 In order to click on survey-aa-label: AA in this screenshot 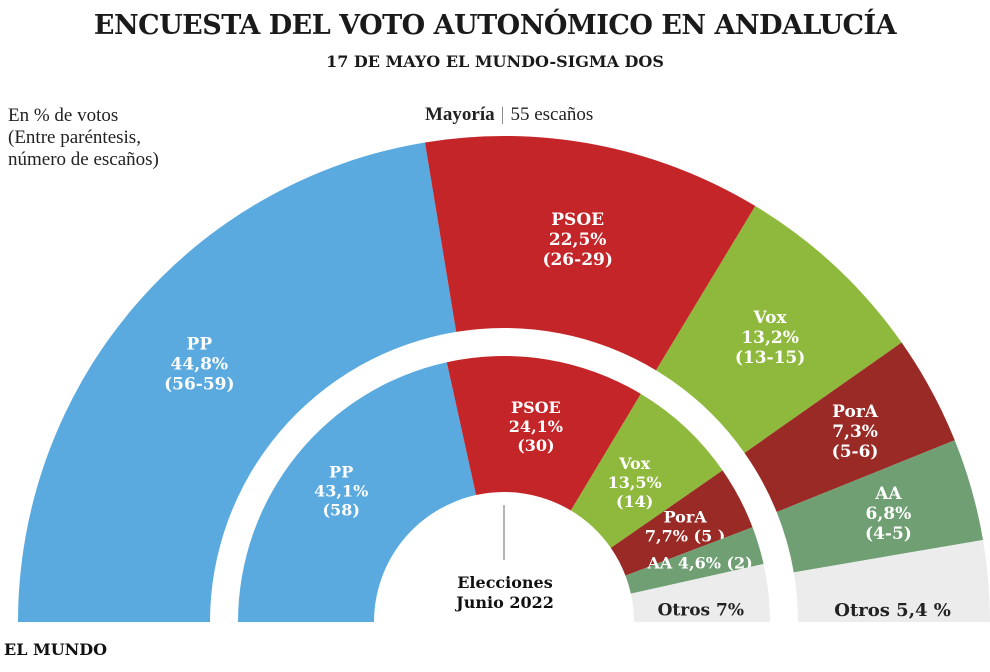, I will do `click(888, 494)`.